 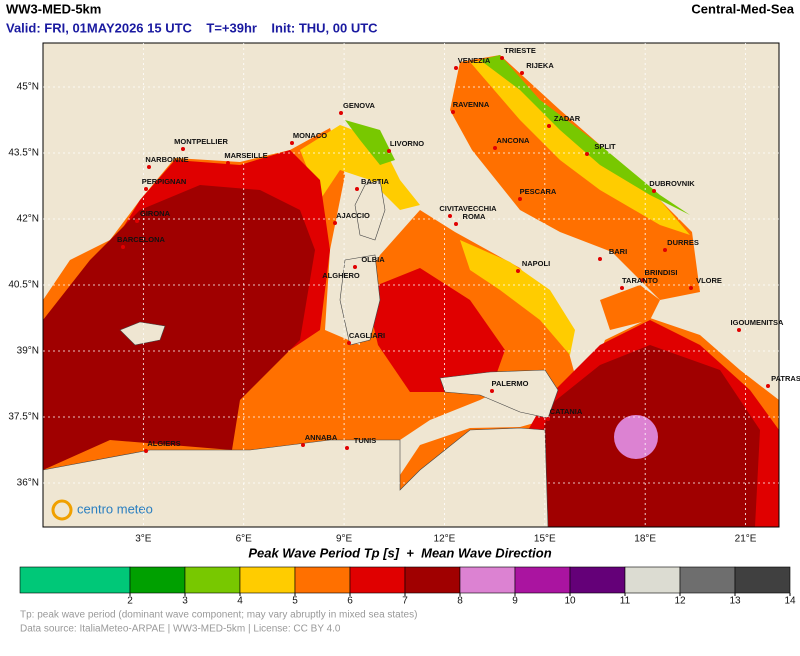 I want to click on city-label: BARI, so click(x=618, y=251).